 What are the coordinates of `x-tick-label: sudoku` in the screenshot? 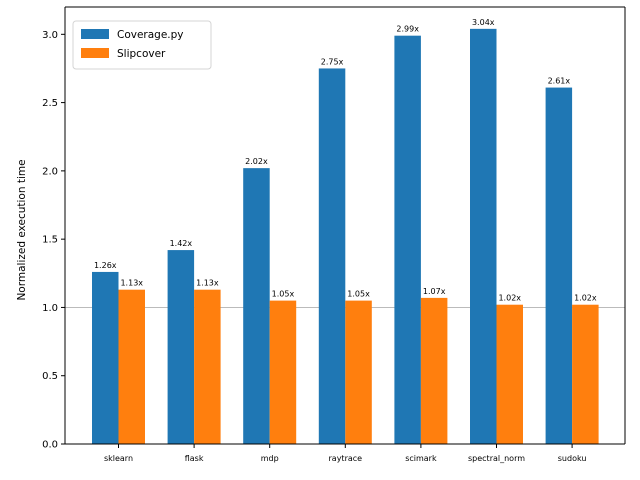 It's located at (572, 458).